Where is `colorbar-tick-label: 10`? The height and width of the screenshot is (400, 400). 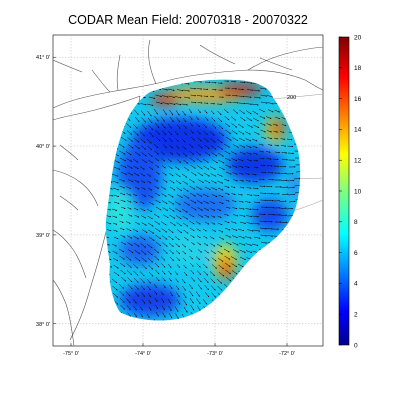 colorbar-tick-label: 10 is located at coordinates (358, 191).